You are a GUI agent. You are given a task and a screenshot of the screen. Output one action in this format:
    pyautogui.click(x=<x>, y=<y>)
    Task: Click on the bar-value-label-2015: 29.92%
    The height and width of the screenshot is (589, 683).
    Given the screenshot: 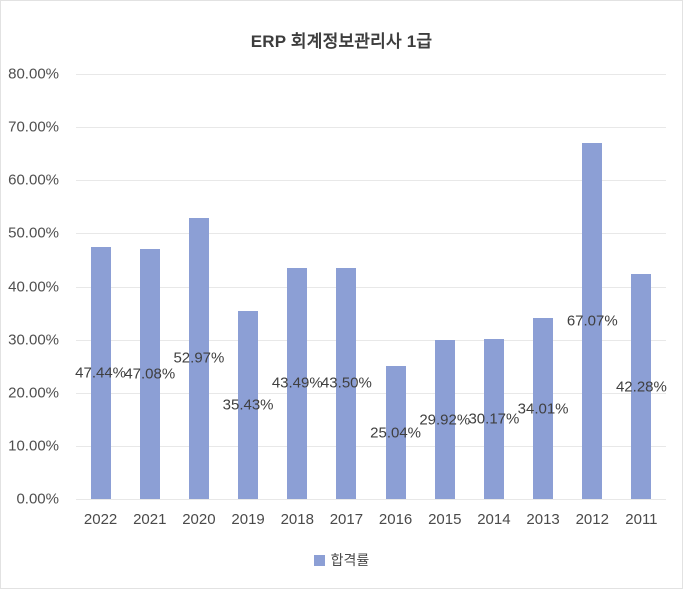 What is the action you would take?
    pyautogui.click(x=445, y=420)
    